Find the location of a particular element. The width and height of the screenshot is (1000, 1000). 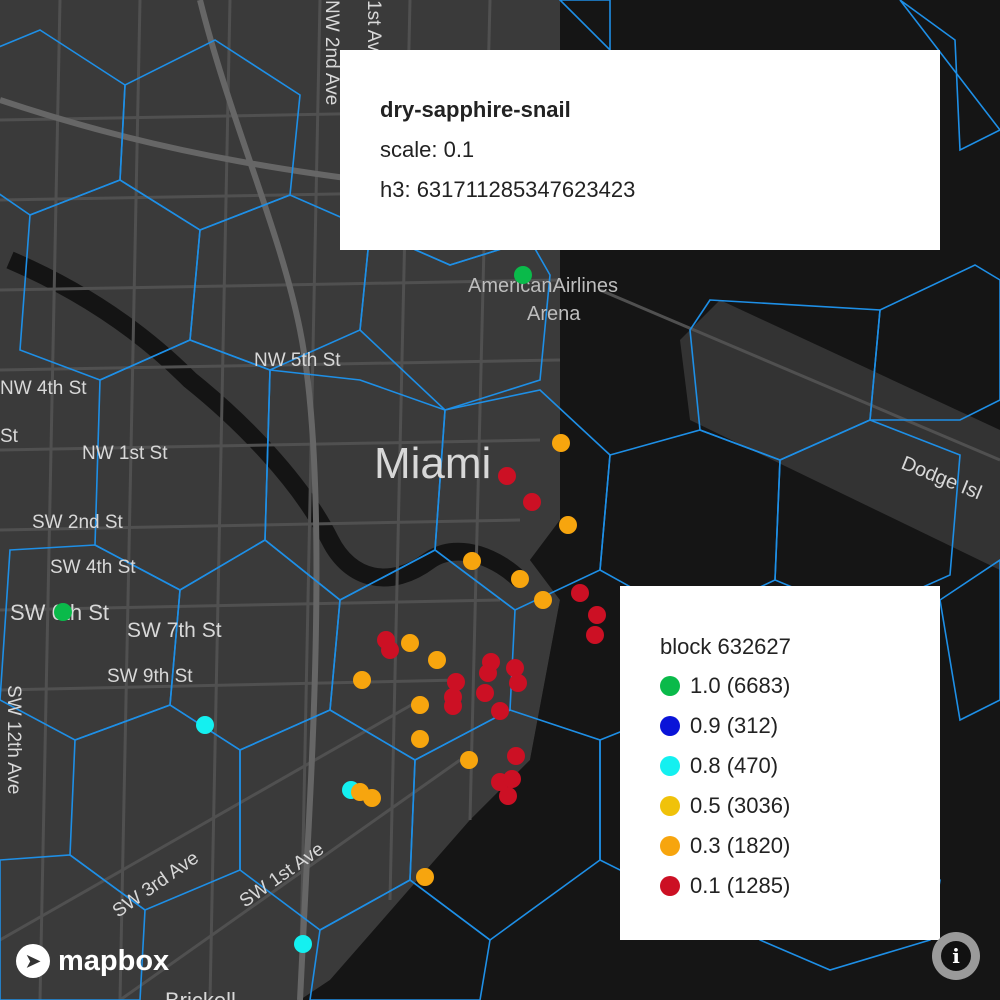

legend-item: 0.8 (470) is located at coordinates (719, 766).